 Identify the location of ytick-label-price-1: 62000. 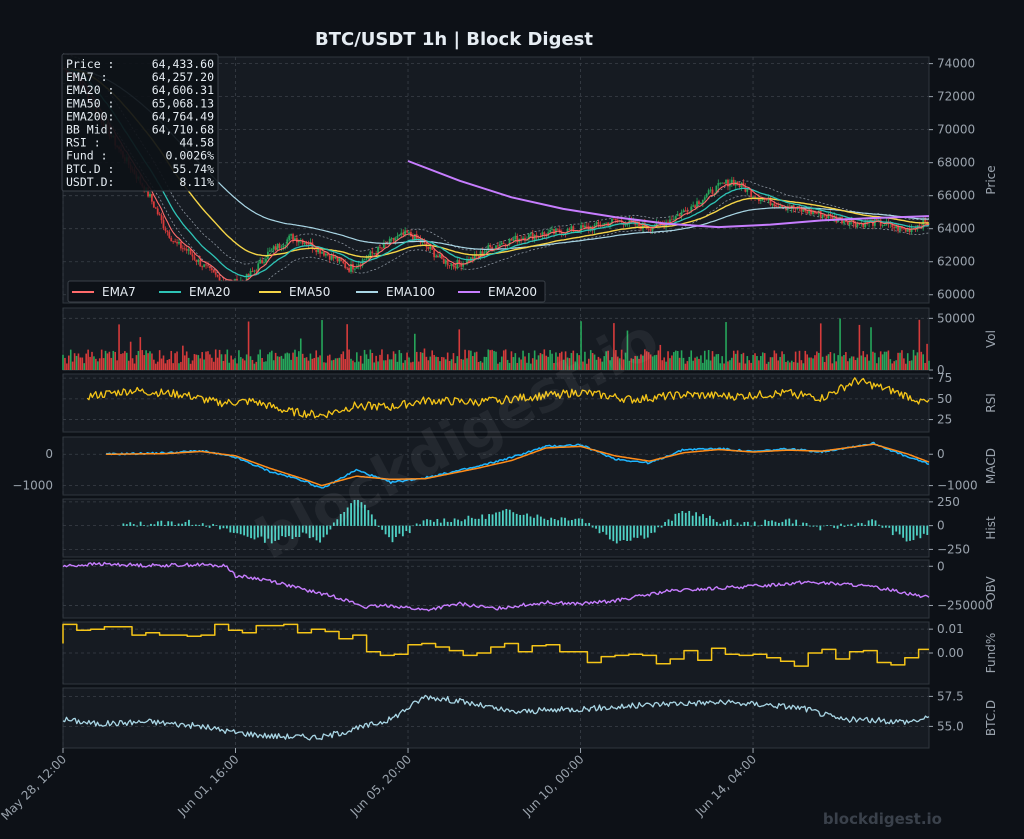
(956, 262).